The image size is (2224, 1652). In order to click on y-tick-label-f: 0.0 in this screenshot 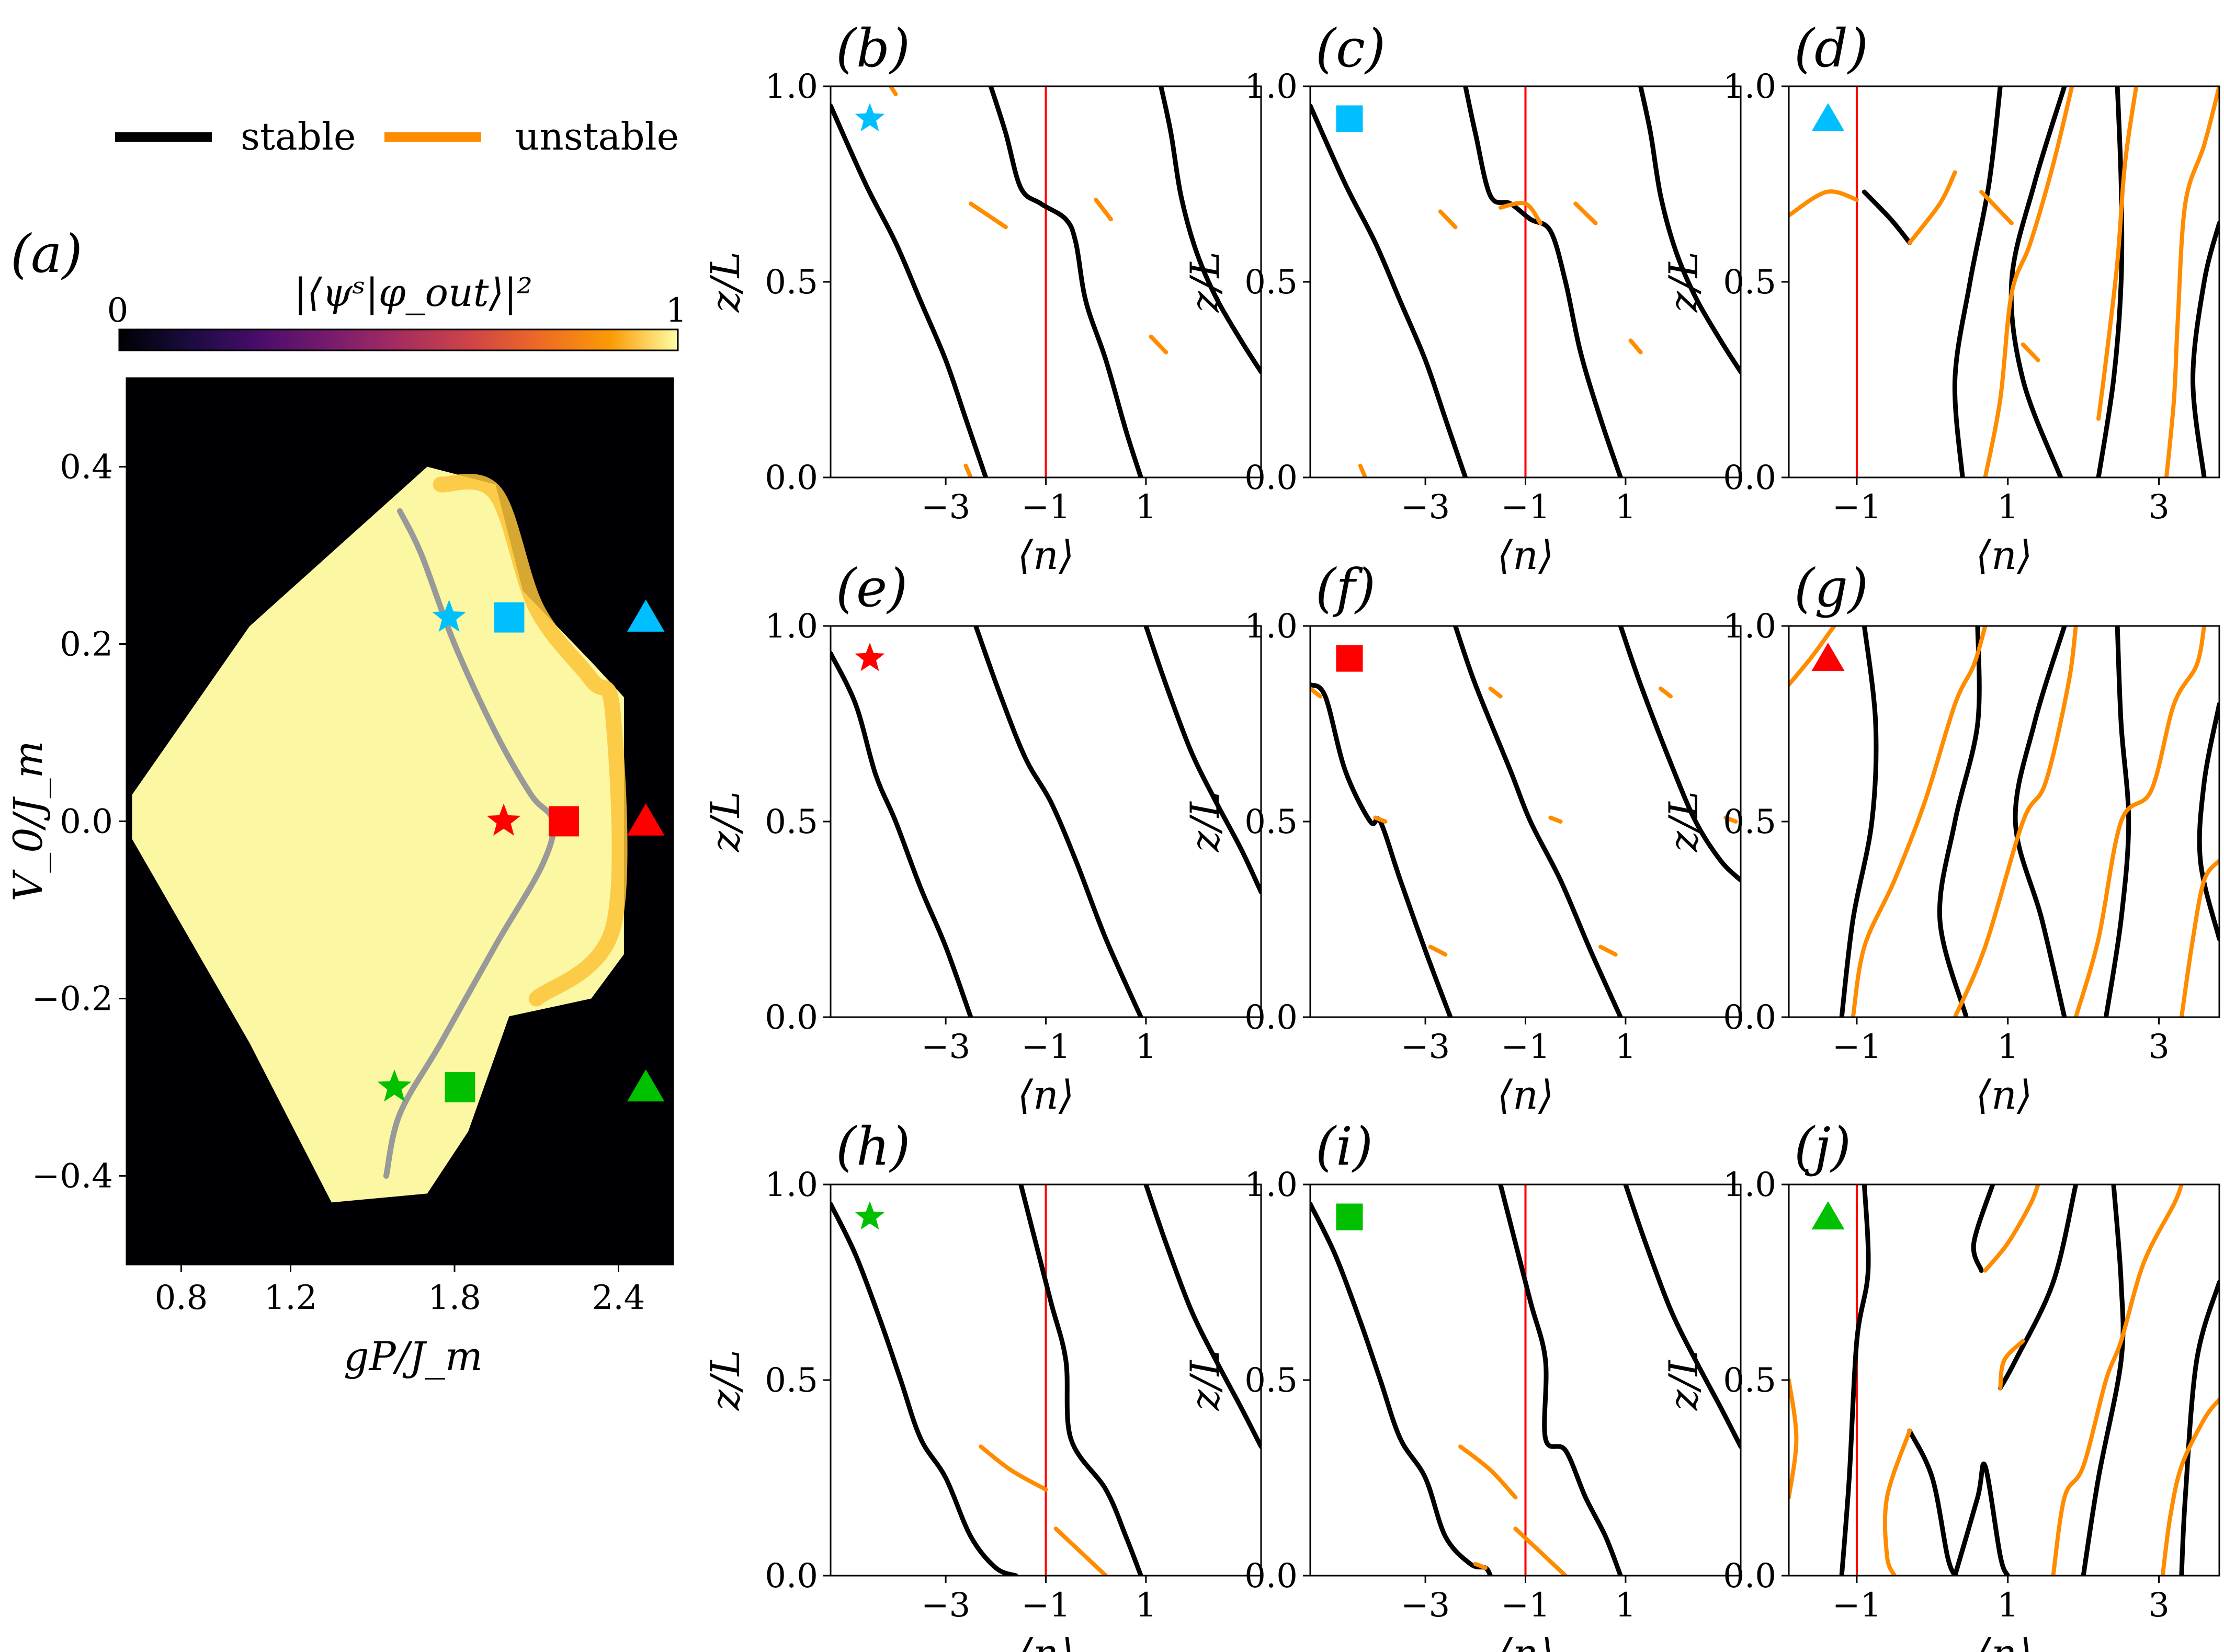, I will do `click(1271, 1017)`.